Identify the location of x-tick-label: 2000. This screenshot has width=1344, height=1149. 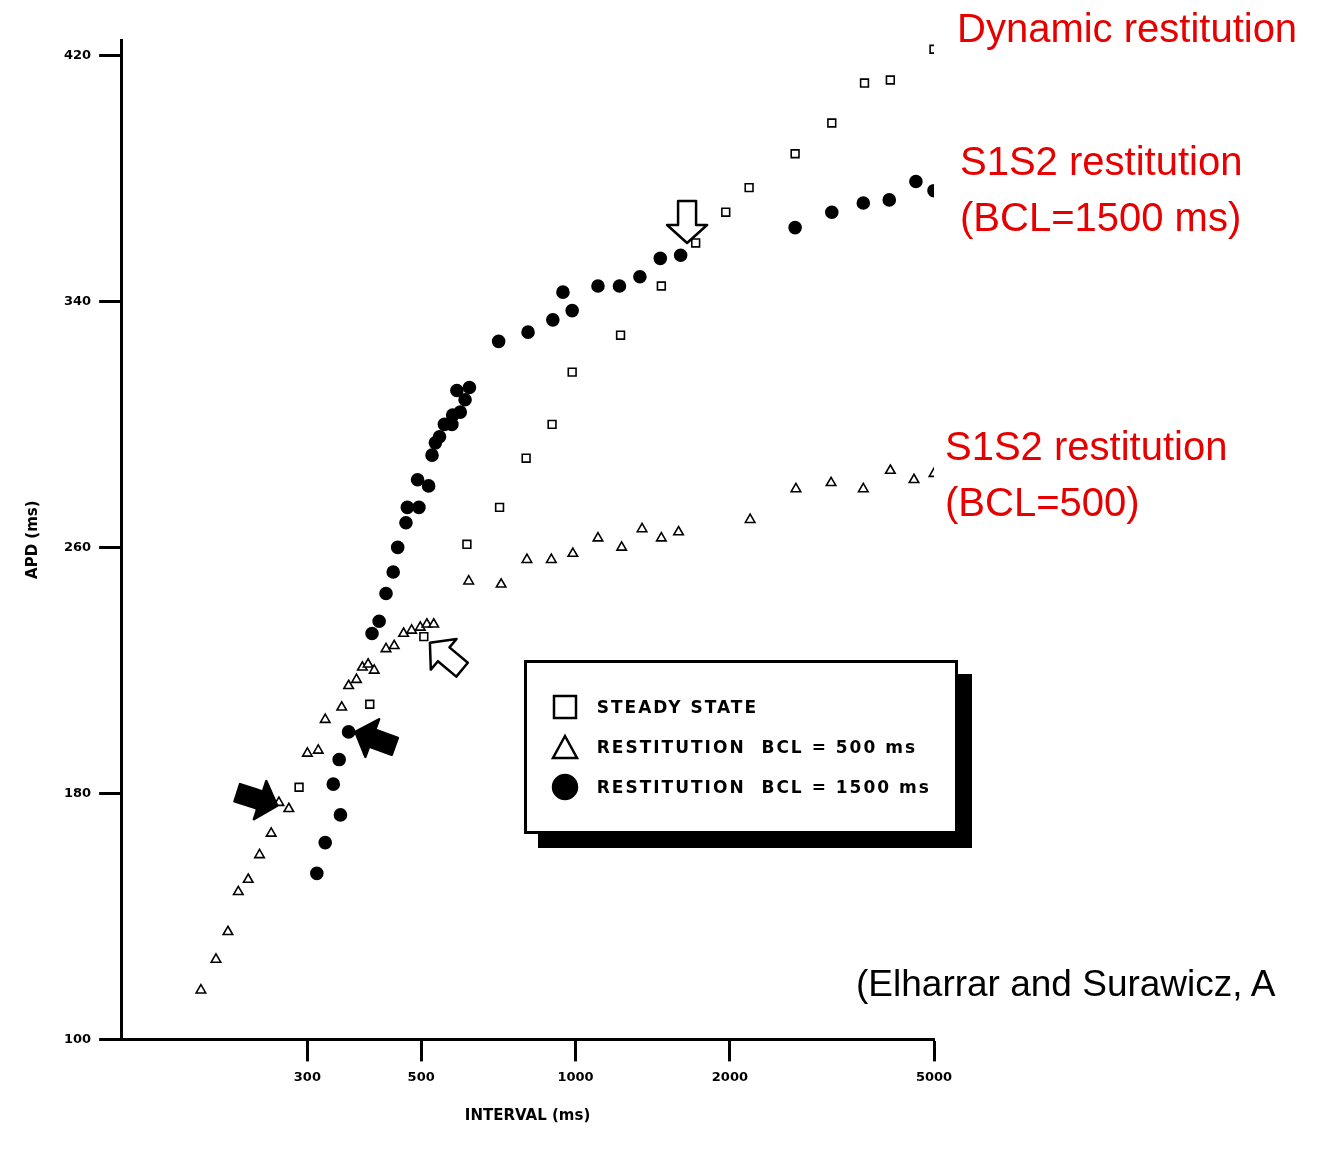
(730, 1076).